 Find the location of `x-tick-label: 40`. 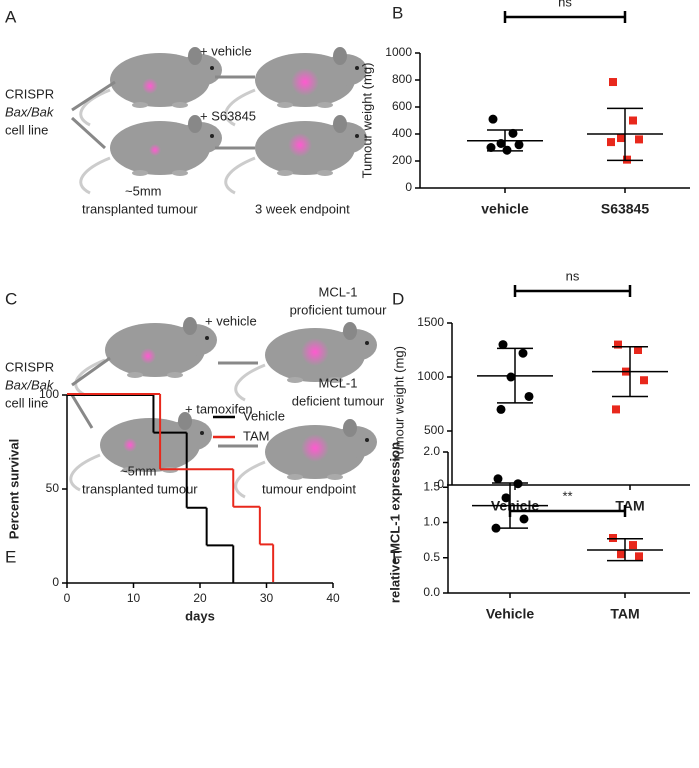

x-tick-label: 40 is located at coordinates (333, 598).